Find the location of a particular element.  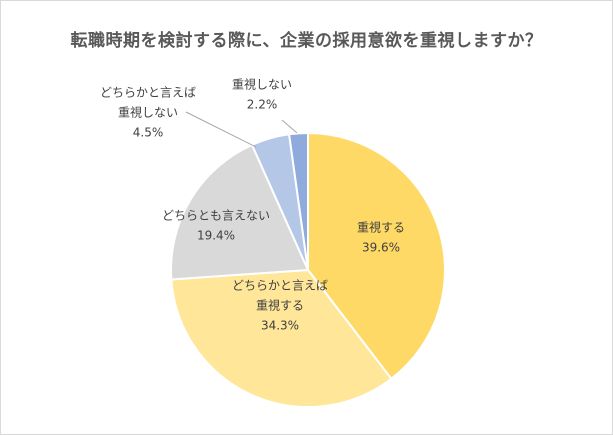

slice-value-label: 19.4% is located at coordinates (216, 236).